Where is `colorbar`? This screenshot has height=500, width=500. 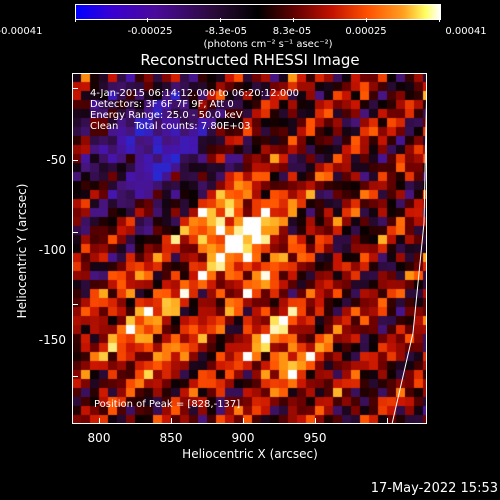 colorbar is located at coordinates (258, 12).